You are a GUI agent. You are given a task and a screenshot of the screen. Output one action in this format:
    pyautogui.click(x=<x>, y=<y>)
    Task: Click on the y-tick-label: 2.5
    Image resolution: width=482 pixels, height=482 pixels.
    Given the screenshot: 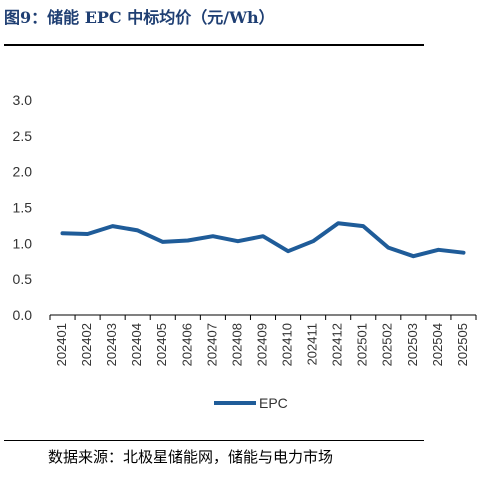 What is the action you would take?
    pyautogui.click(x=23, y=136)
    